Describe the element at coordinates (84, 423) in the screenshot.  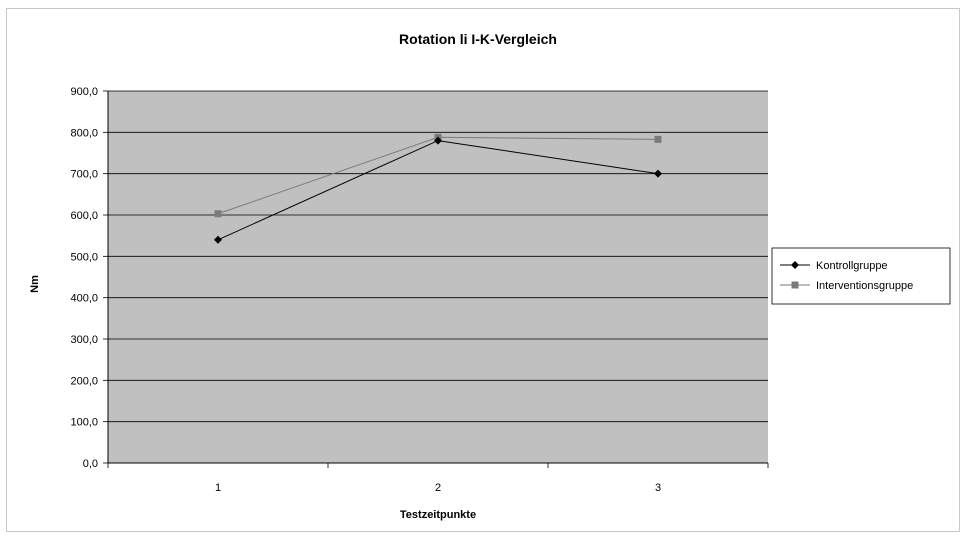
I see `y-tick-label: 100,0` at that location.